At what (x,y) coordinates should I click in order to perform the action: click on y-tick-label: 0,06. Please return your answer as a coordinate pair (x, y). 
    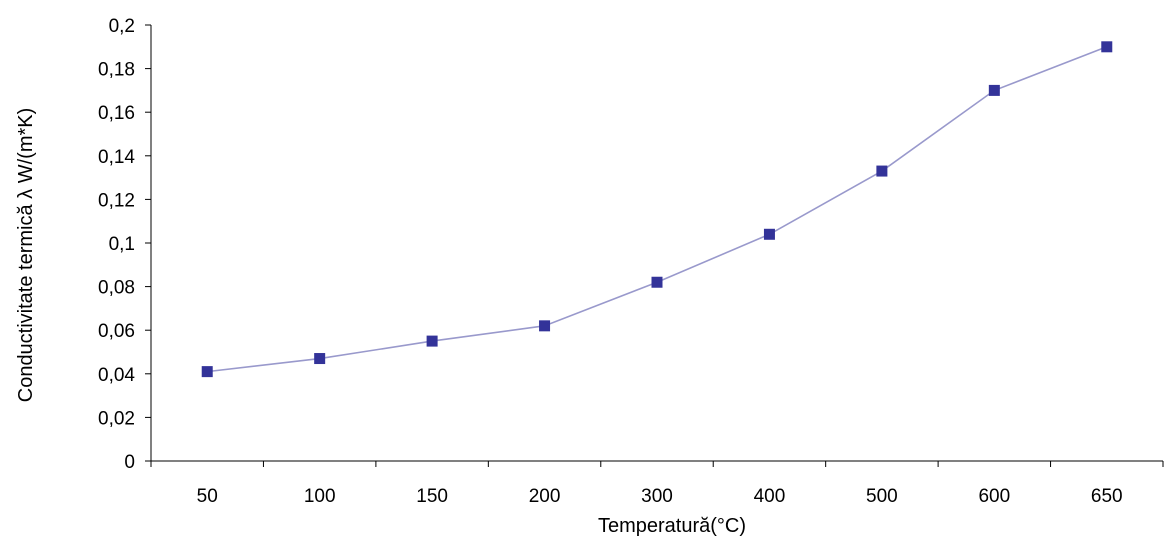
    Looking at the image, I should click on (116, 331).